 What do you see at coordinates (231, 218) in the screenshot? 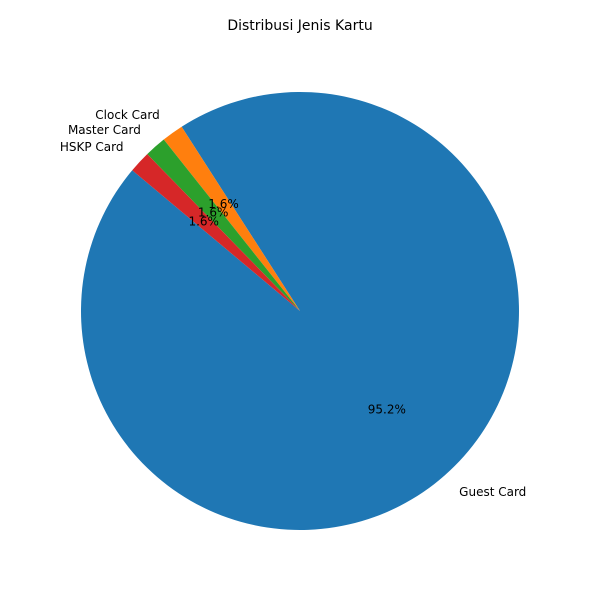
I see `pie-slice-clock-card` at bounding box center [231, 218].